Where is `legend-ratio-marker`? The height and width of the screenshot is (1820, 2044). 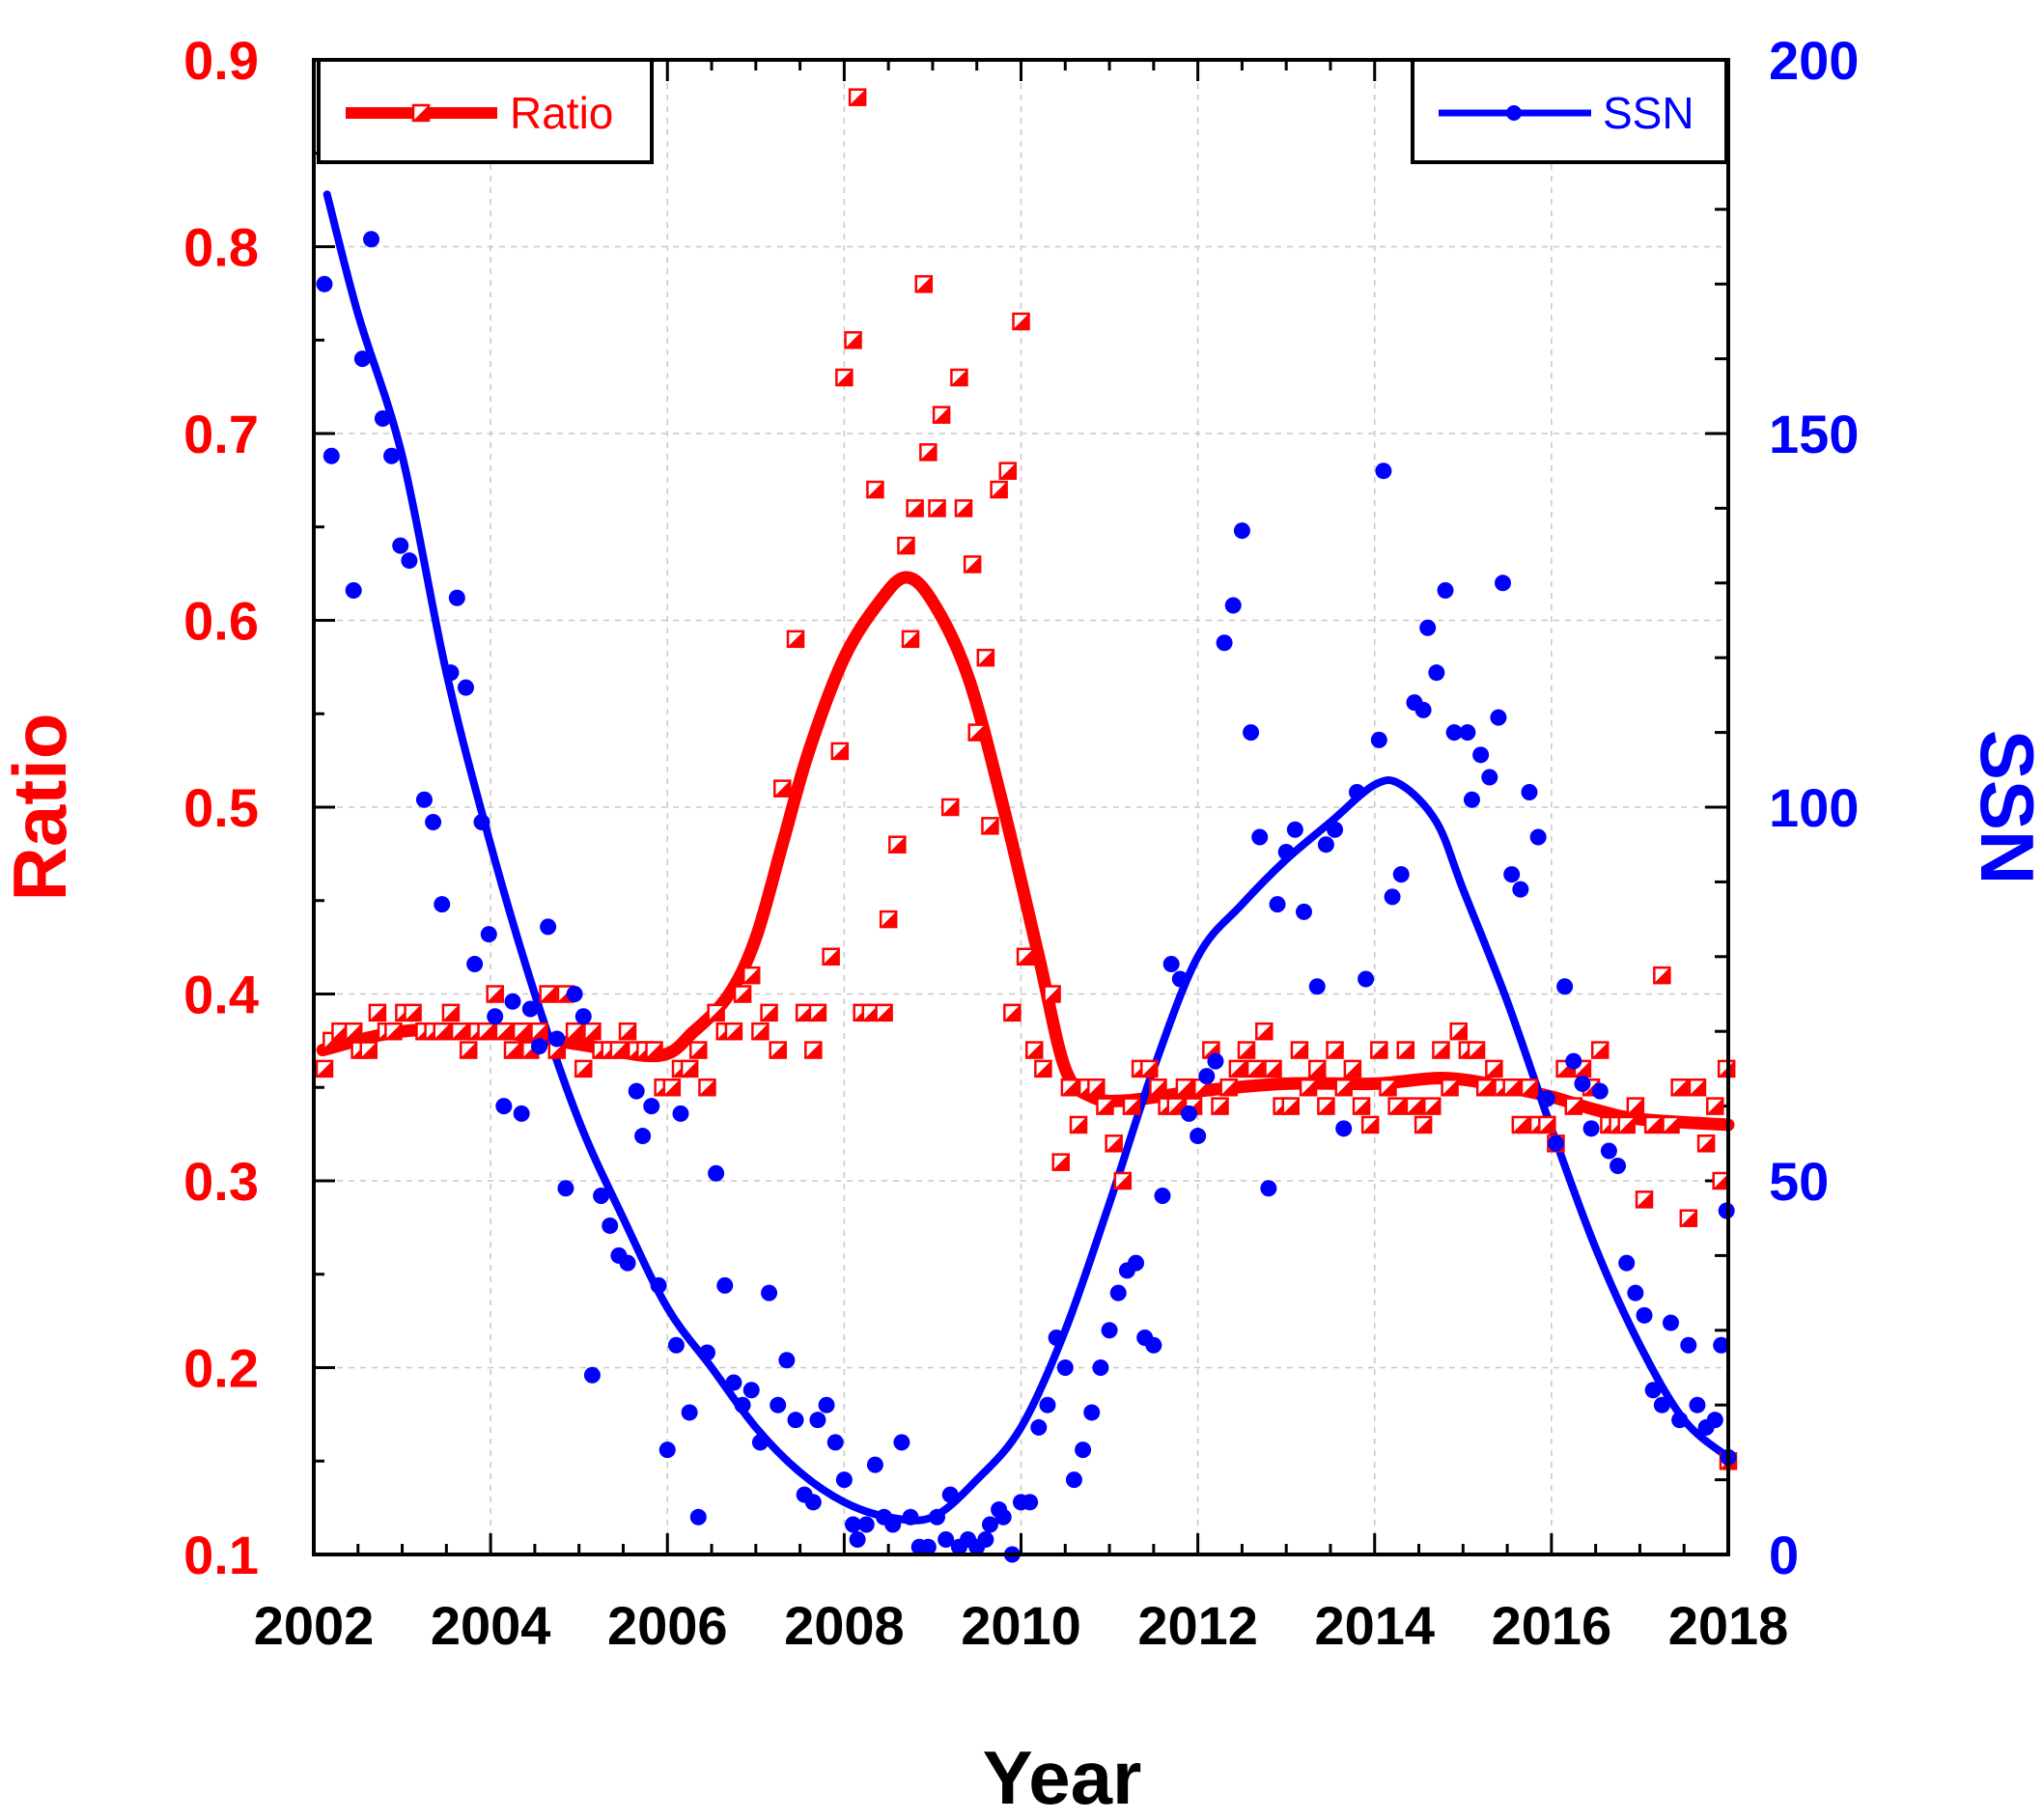 legend-ratio-marker is located at coordinates (421, 113).